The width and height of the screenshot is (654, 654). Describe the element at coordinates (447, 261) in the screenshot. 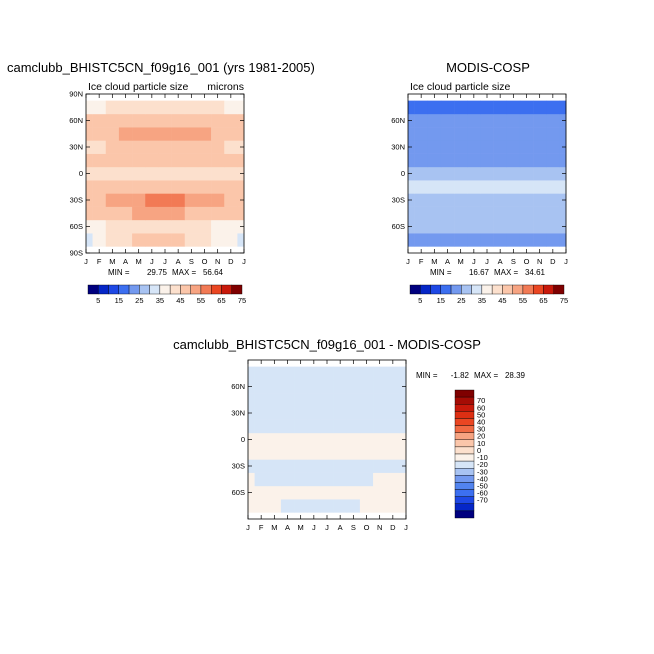

I see `x-tick-label: A` at that location.